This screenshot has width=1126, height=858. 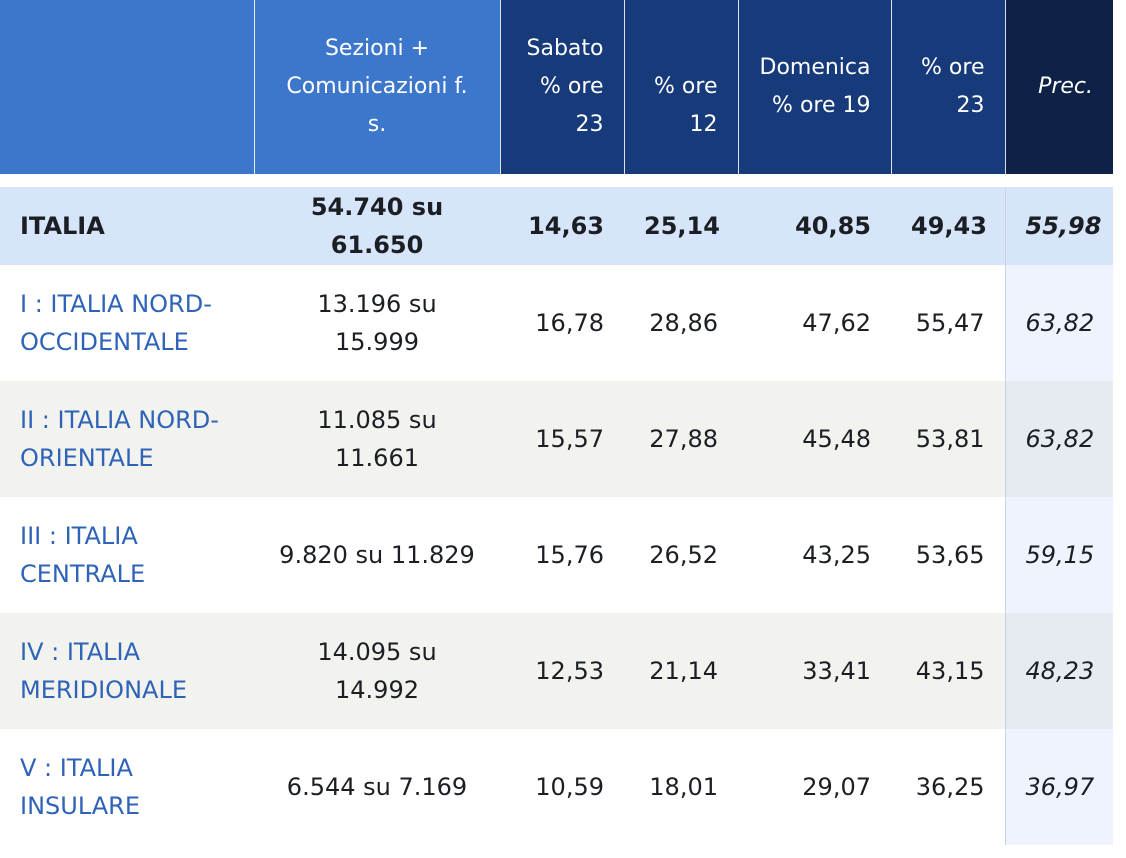 What do you see at coordinates (815, 87) in the screenshot?
I see `header-domenica-19: Domenica % ore 19` at bounding box center [815, 87].